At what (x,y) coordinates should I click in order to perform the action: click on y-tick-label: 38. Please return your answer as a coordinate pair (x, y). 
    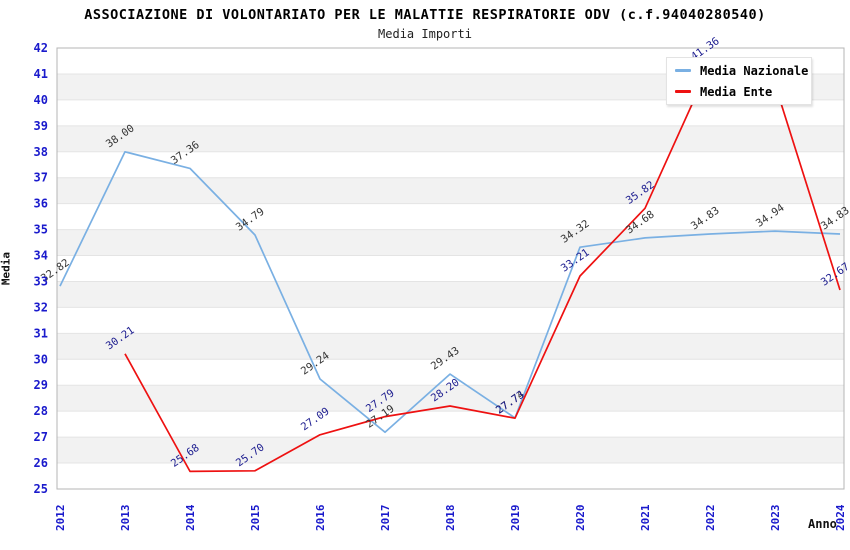
    Looking at the image, I should click on (41, 152).